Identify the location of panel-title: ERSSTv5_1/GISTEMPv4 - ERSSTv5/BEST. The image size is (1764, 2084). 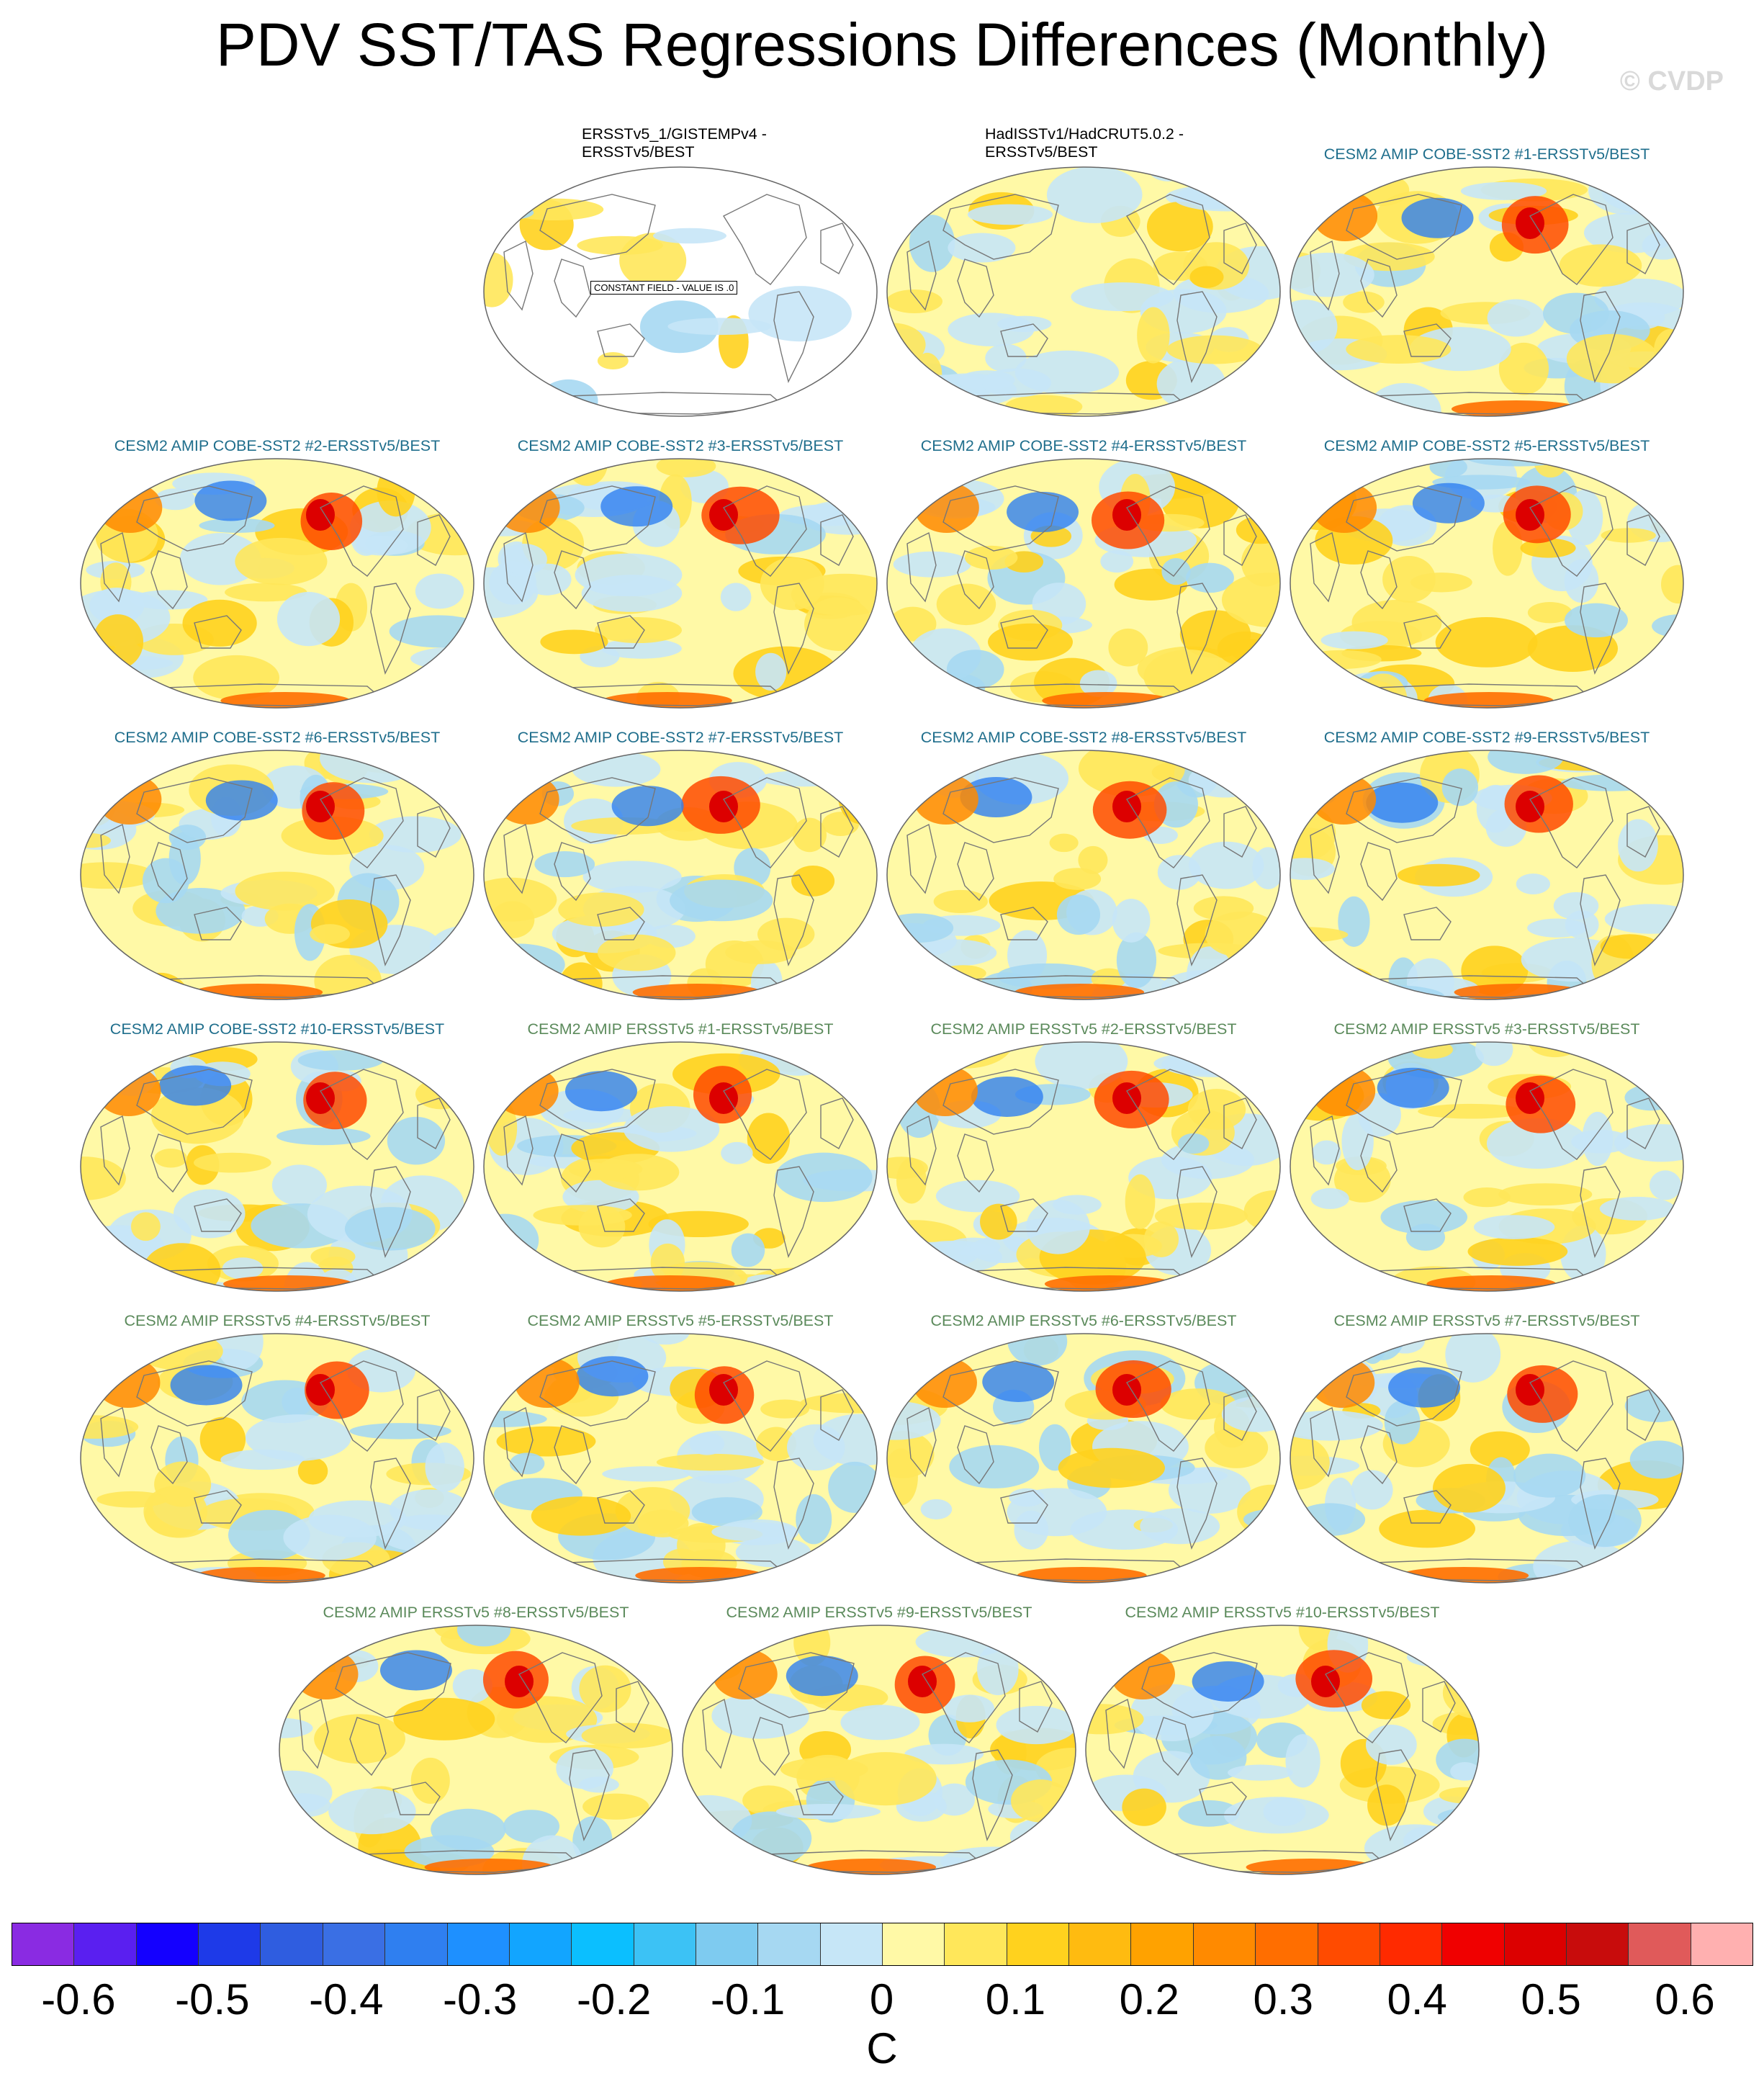
(674, 143).